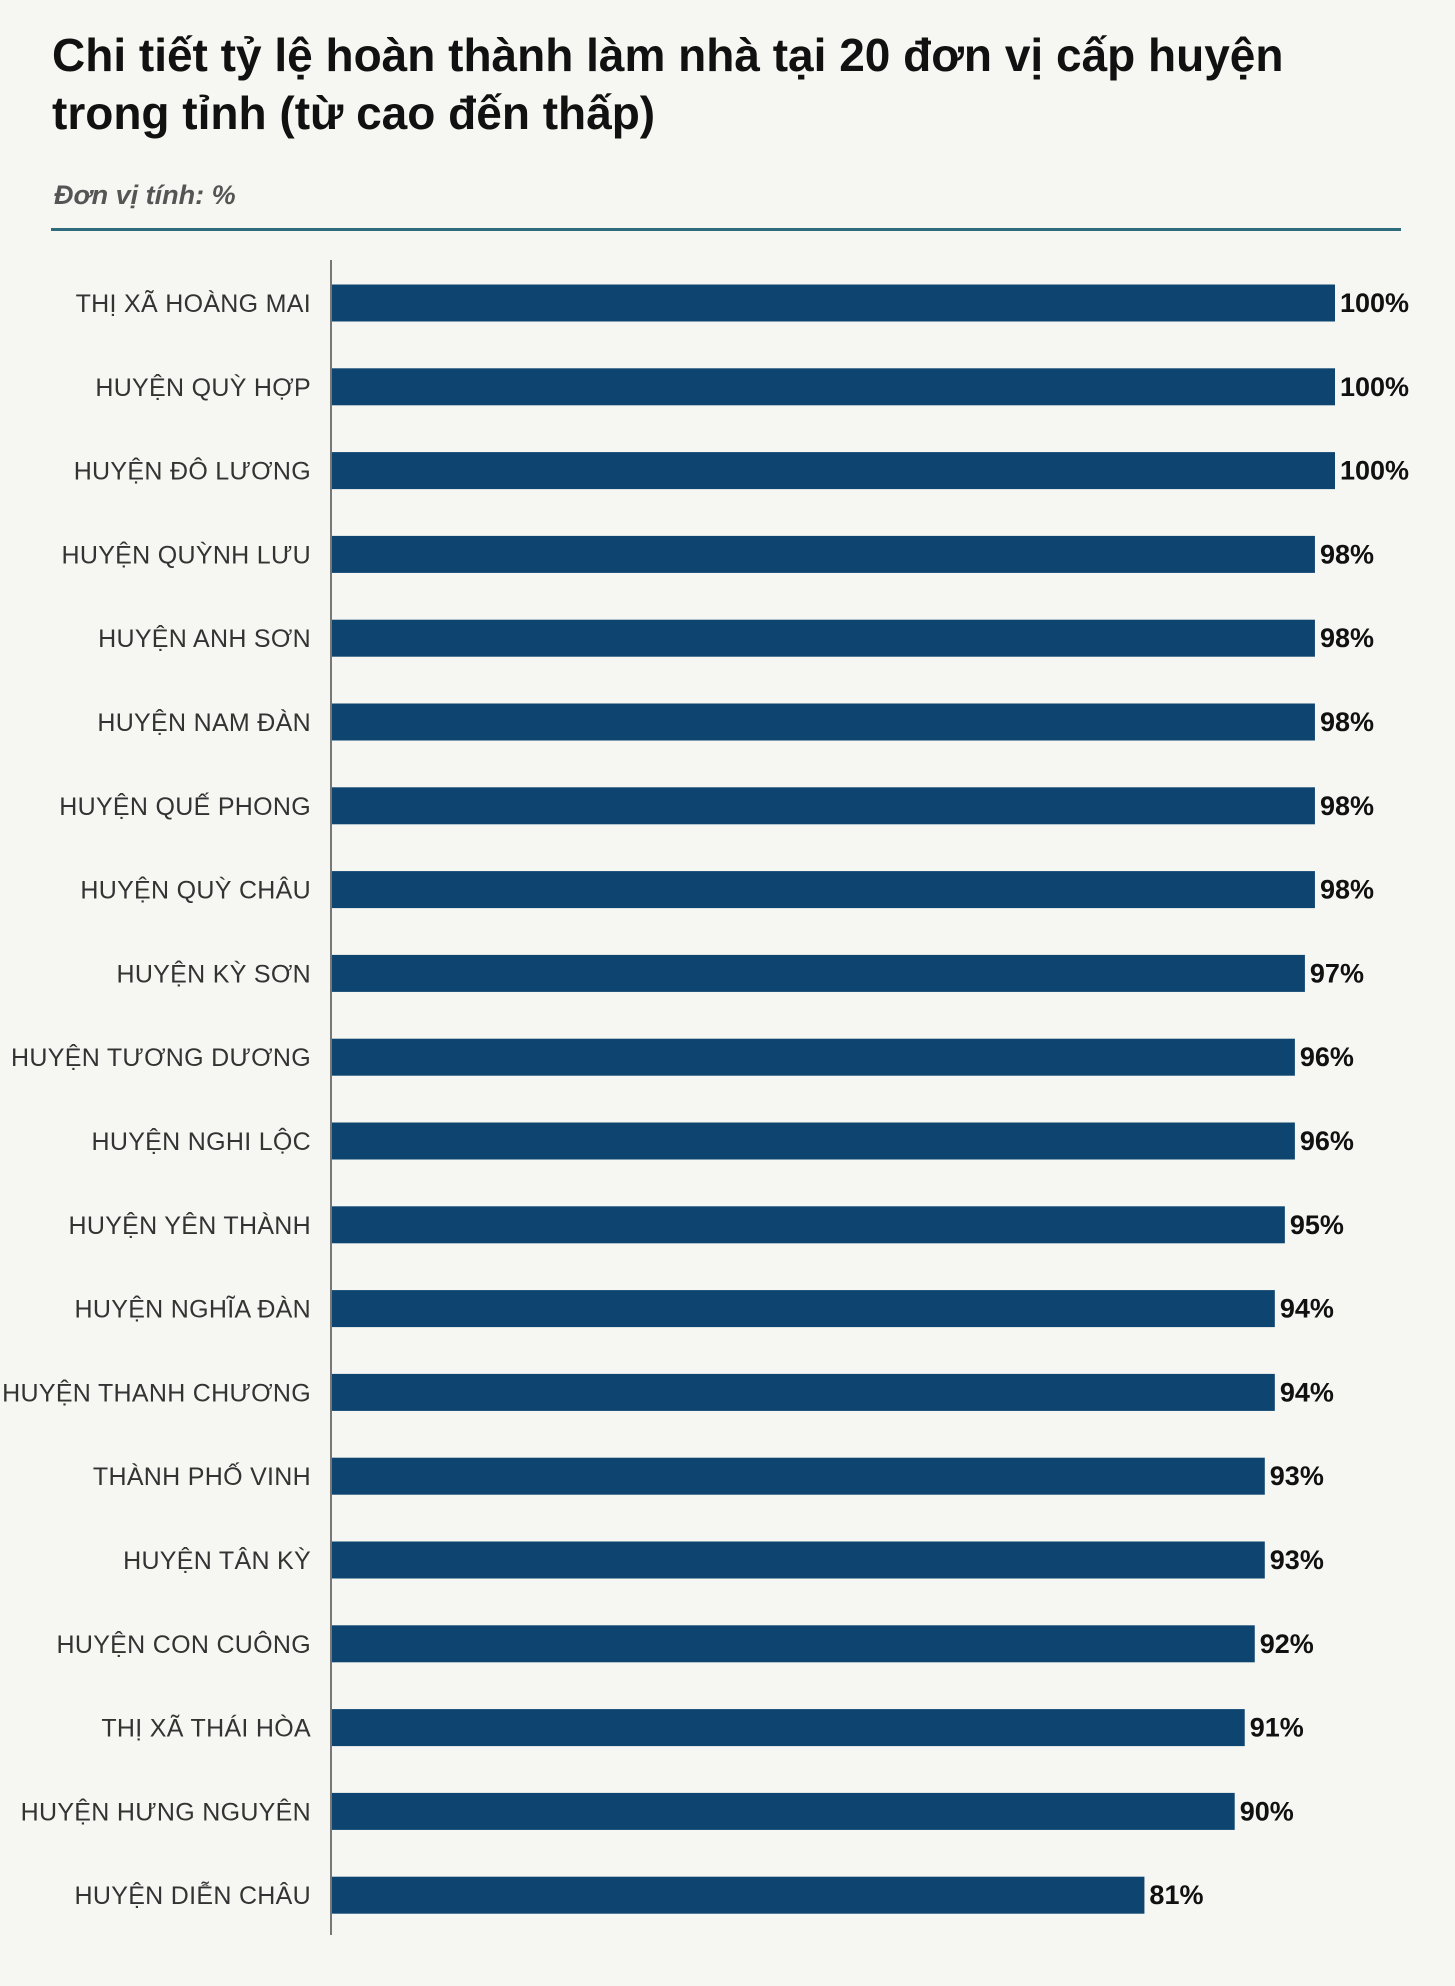  What do you see at coordinates (187, 554) in the screenshot?
I see `category-label: HUYỆN QUỲNH LƯU` at bounding box center [187, 554].